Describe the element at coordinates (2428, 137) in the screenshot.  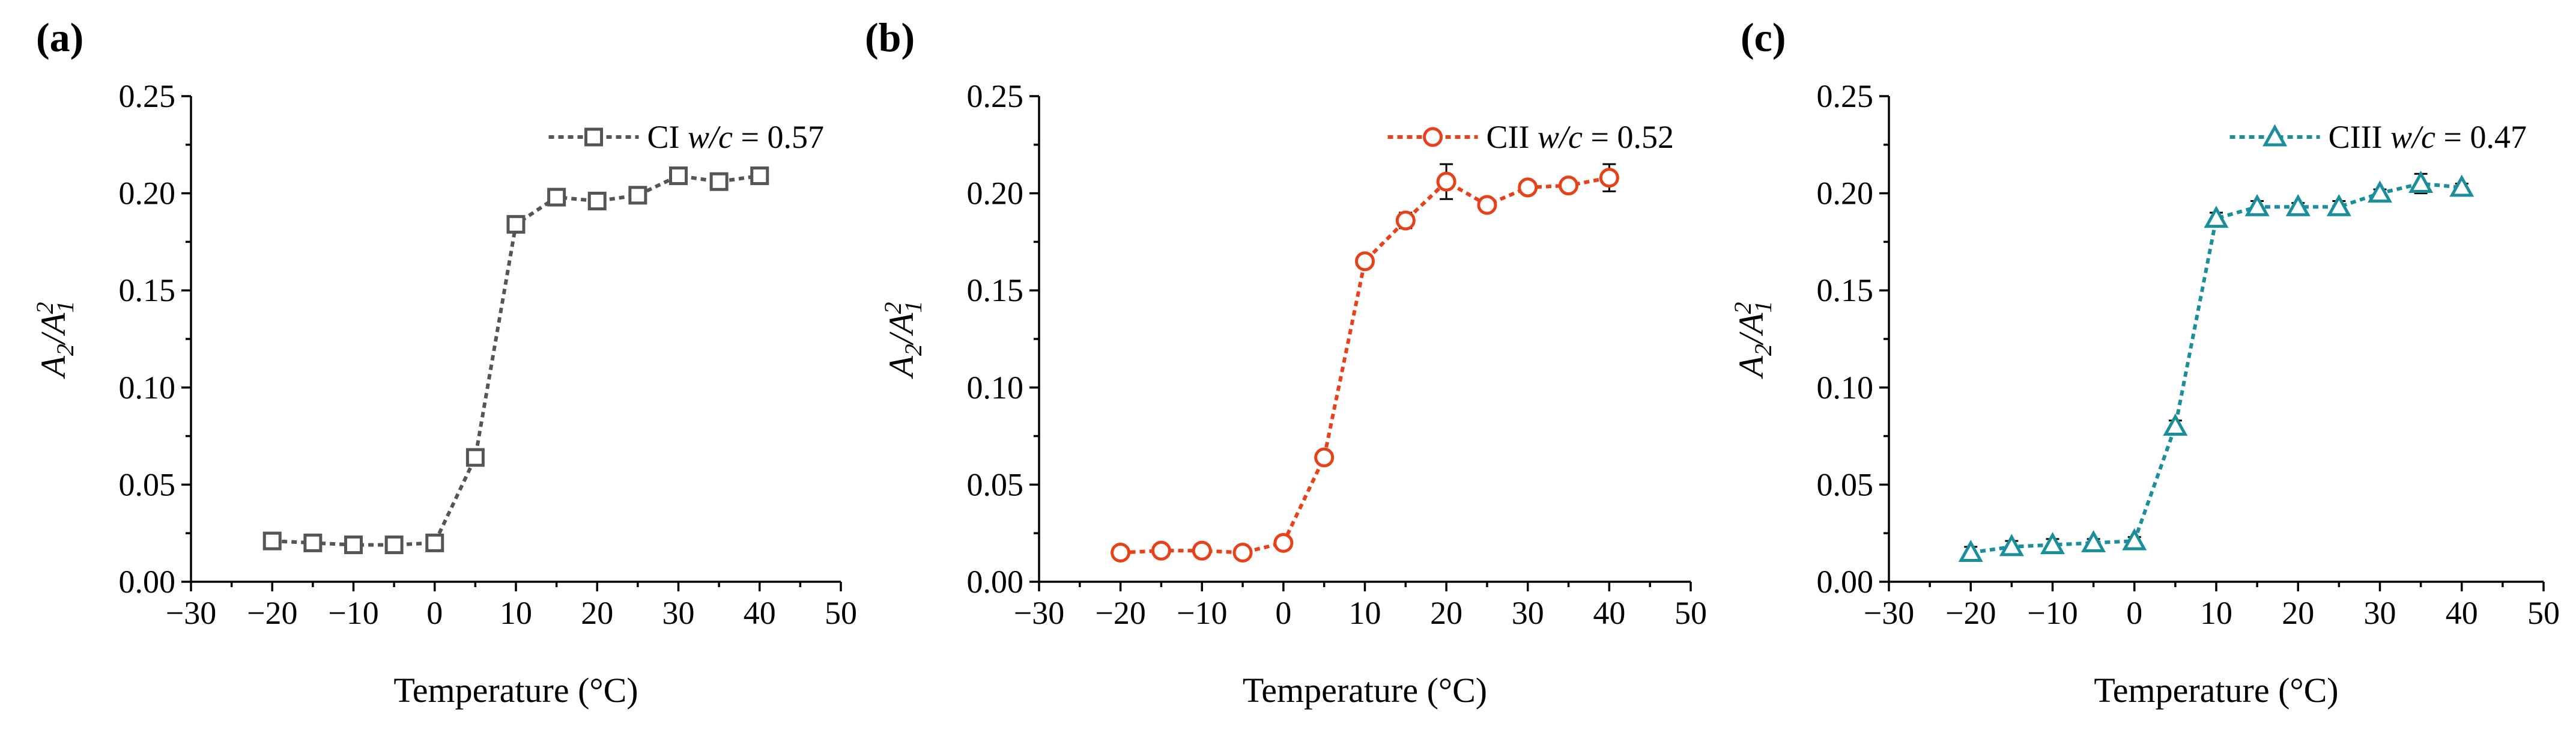
I see `legend-label: CIII w/c = 0.47` at that location.